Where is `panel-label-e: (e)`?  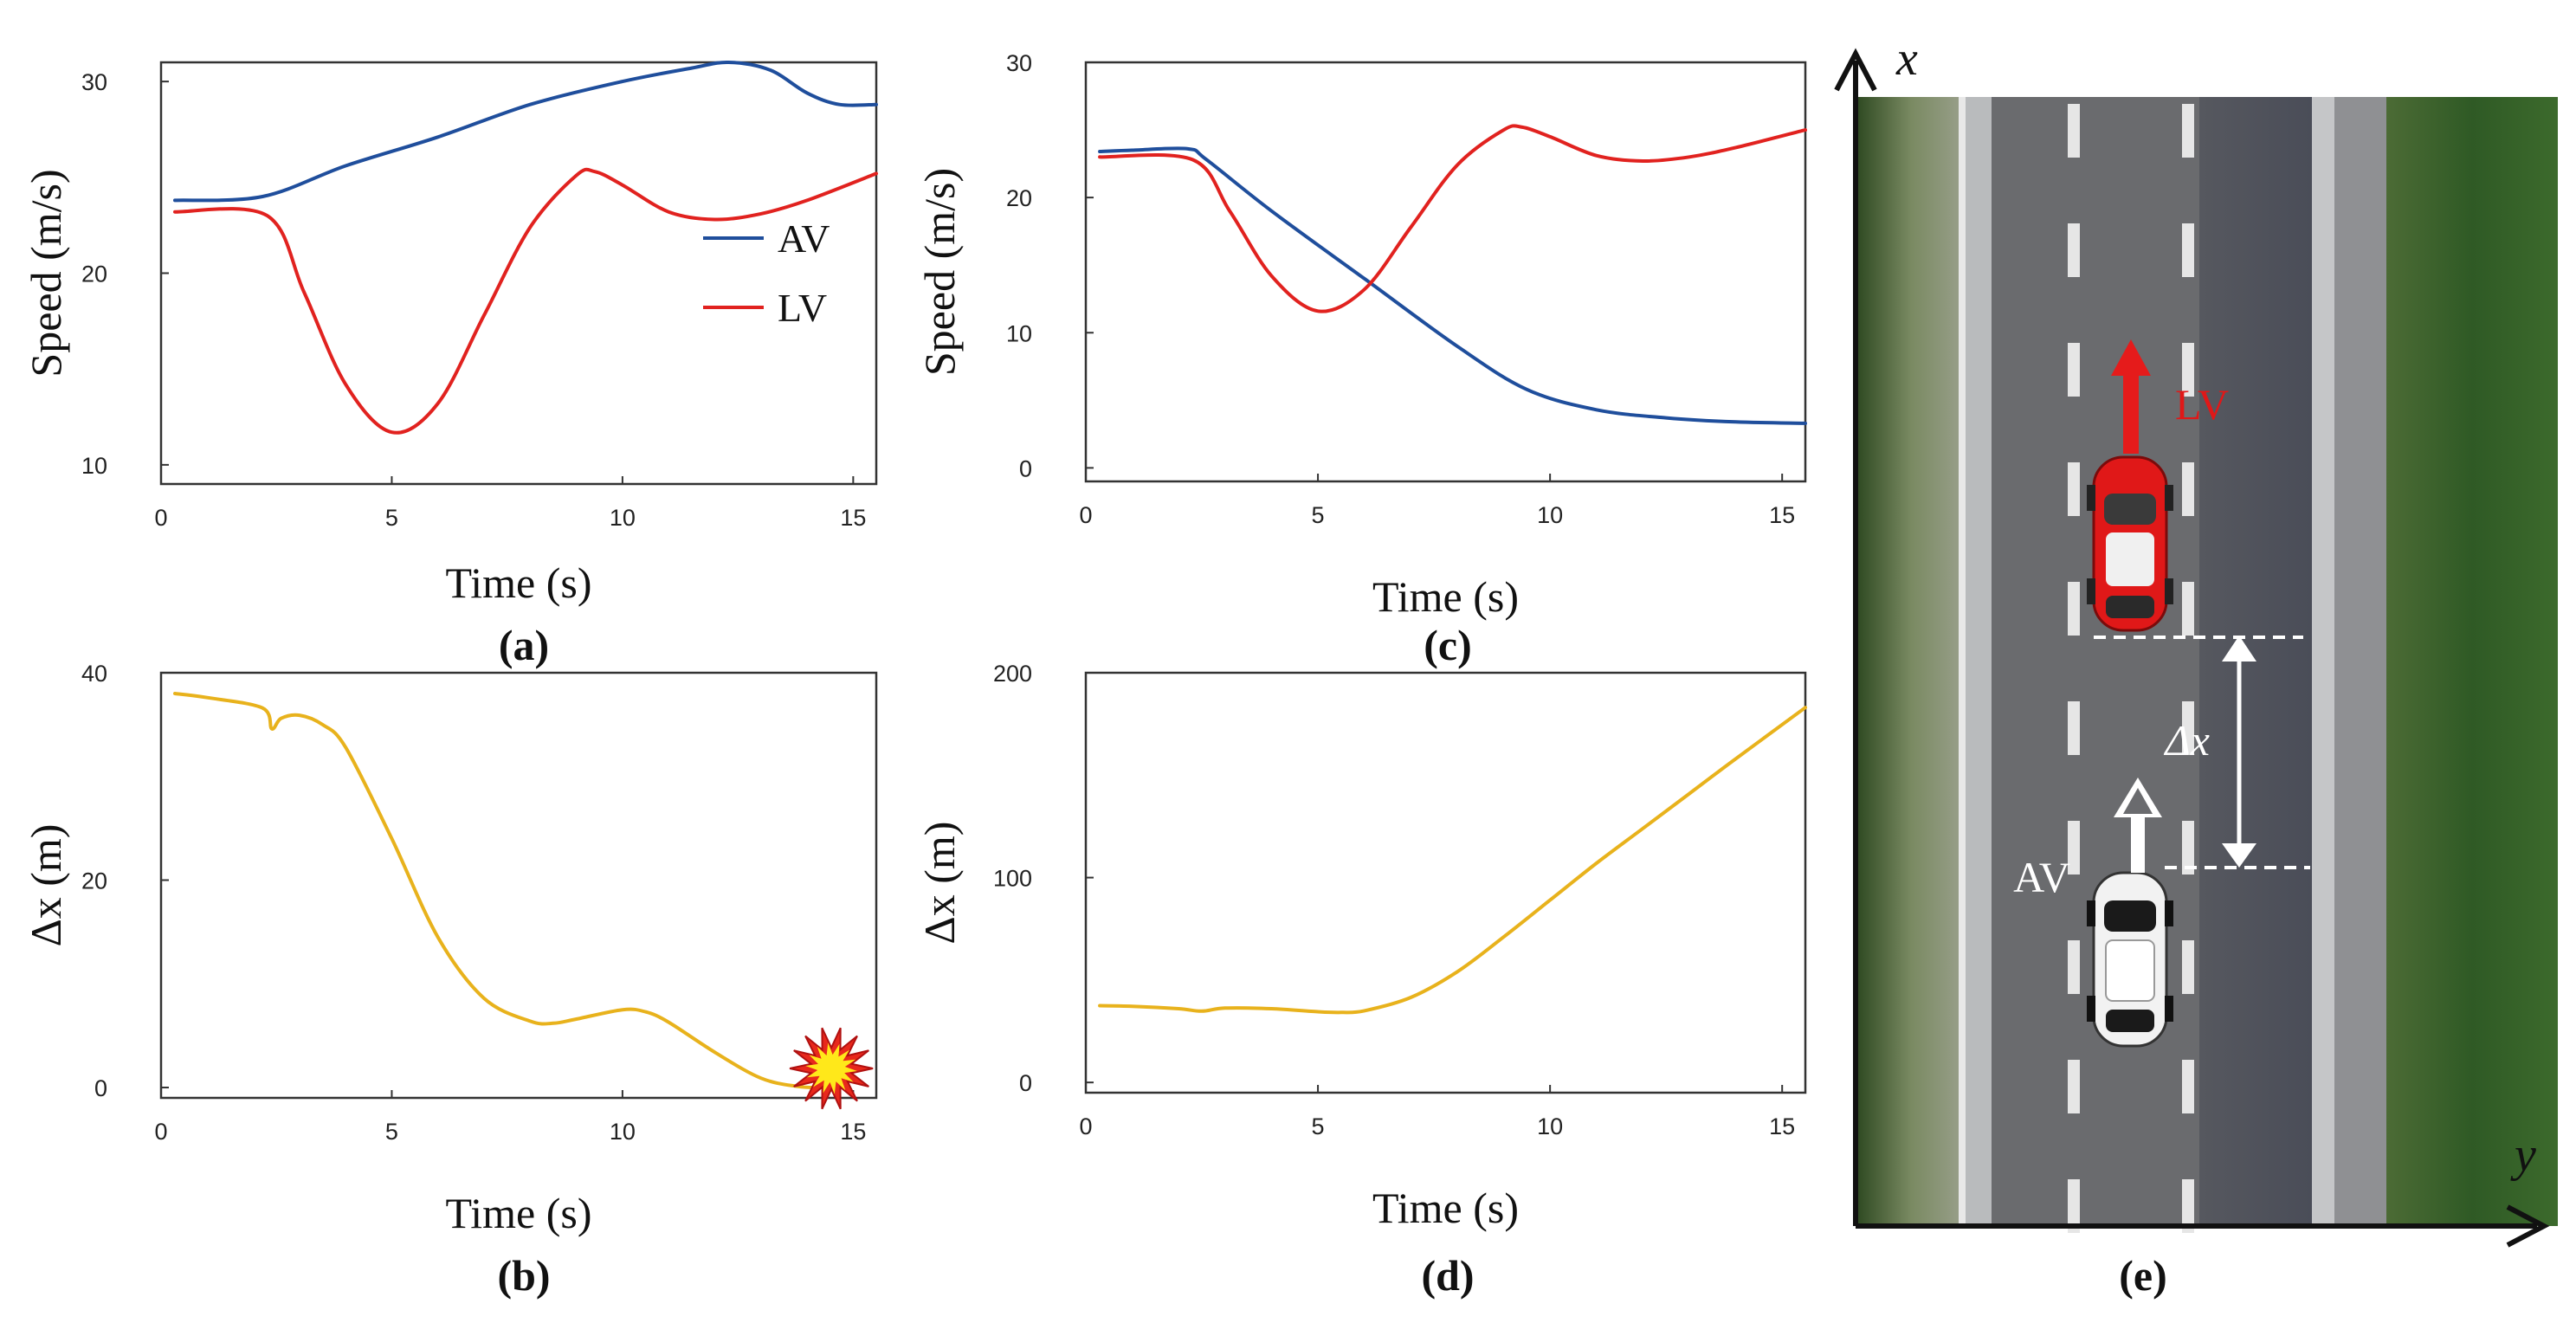 panel-label-e: (e) is located at coordinates (2143, 1275).